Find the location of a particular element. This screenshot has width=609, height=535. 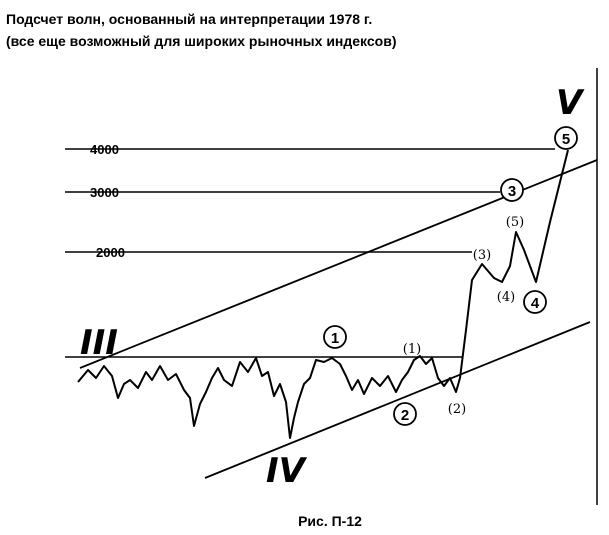

minor-wave-label: (3) is located at coordinates (482, 255).